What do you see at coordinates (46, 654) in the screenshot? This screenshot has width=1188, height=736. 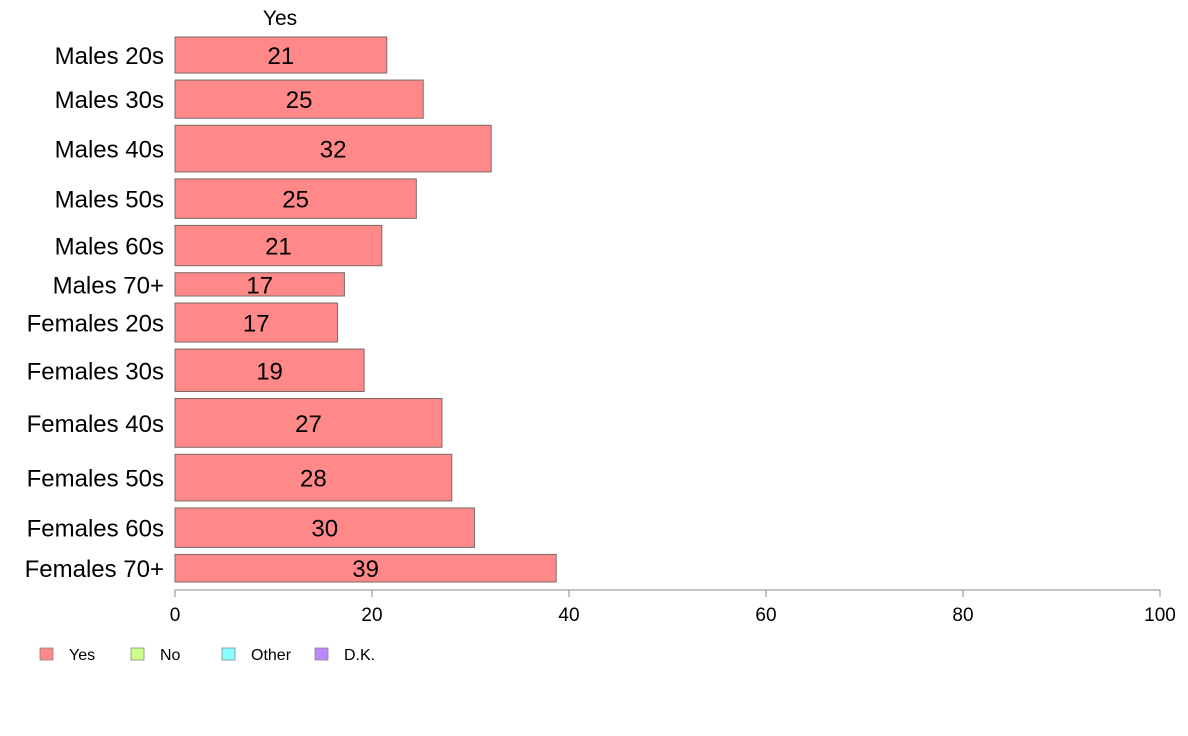 I see `legend-swatch-yes` at bounding box center [46, 654].